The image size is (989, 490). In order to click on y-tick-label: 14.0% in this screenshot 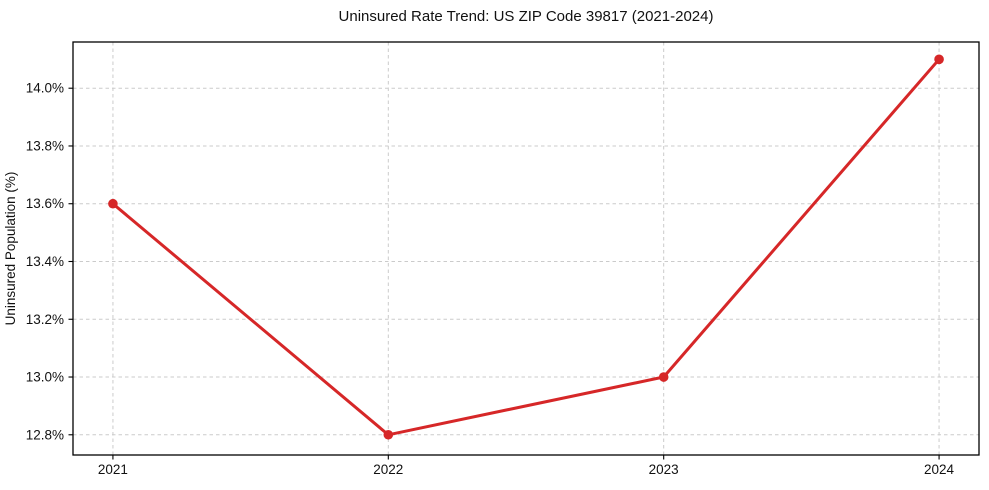, I will do `click(45, 88)`.